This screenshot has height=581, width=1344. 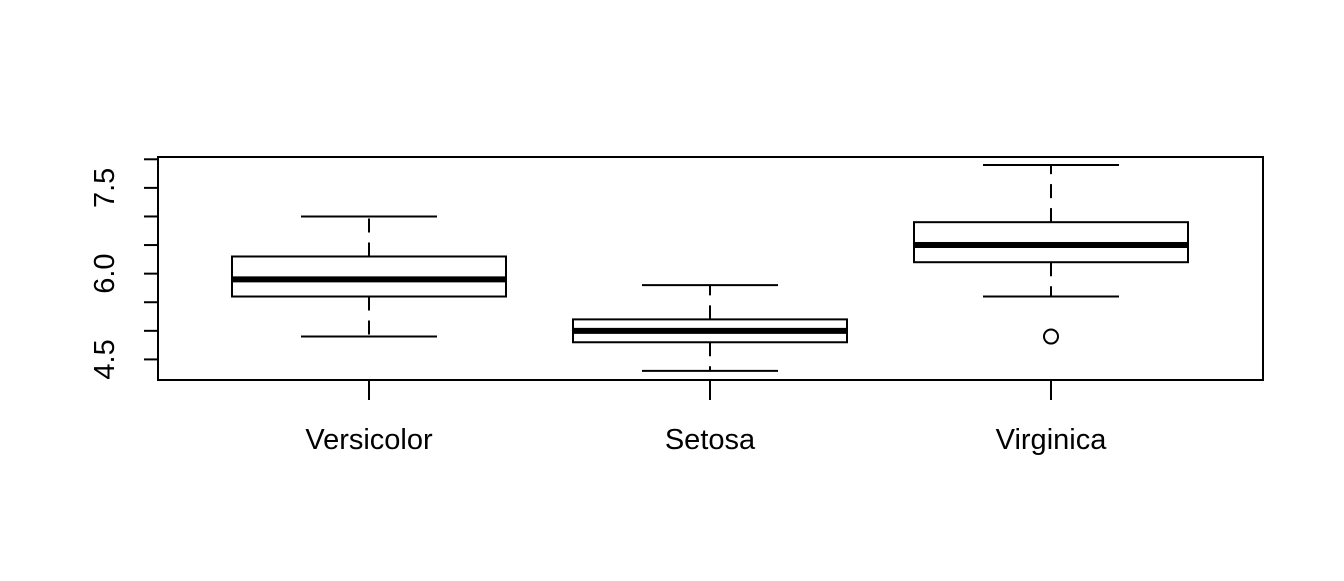 What do you see at coordinates (105, 273) in the screenshot?
I see `y-tick-label: 6.0` at bounding box center [105, 273].